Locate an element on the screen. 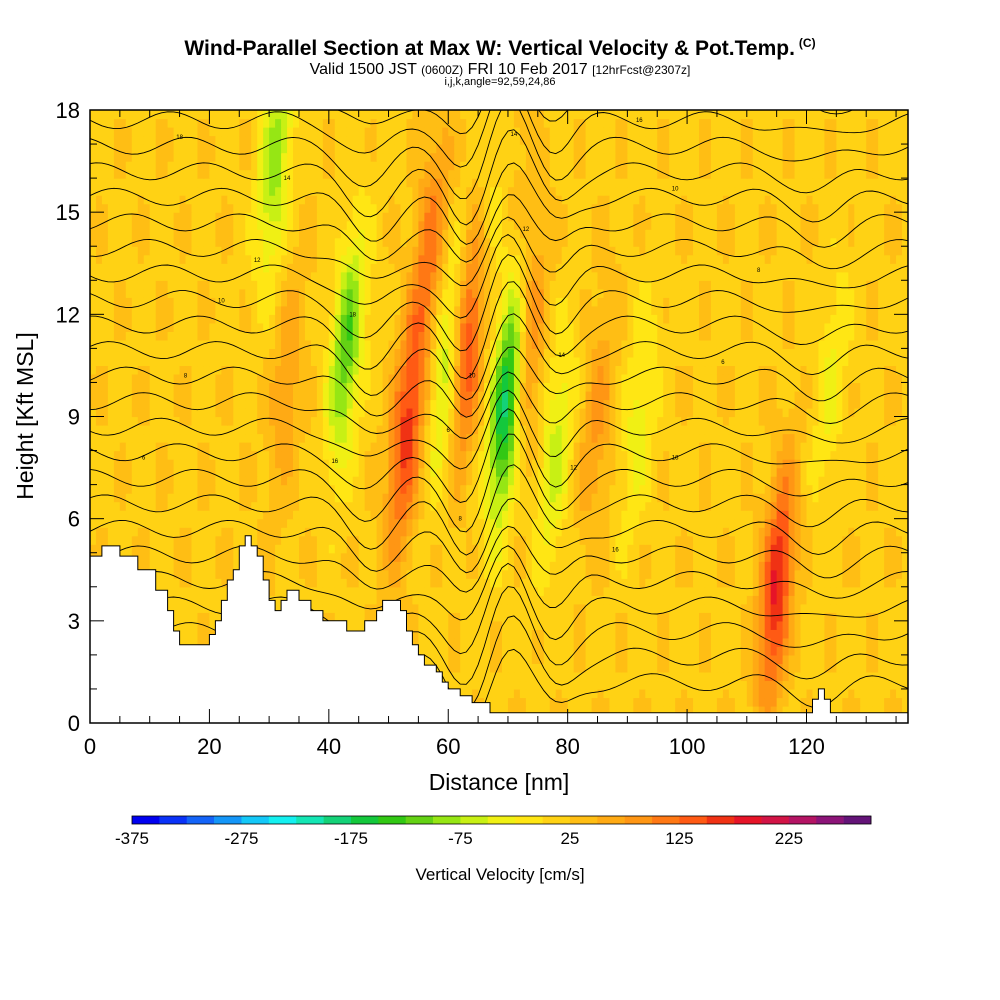  subtitle-valid: Valid 1500 JST is located at coordinates (363, 69).